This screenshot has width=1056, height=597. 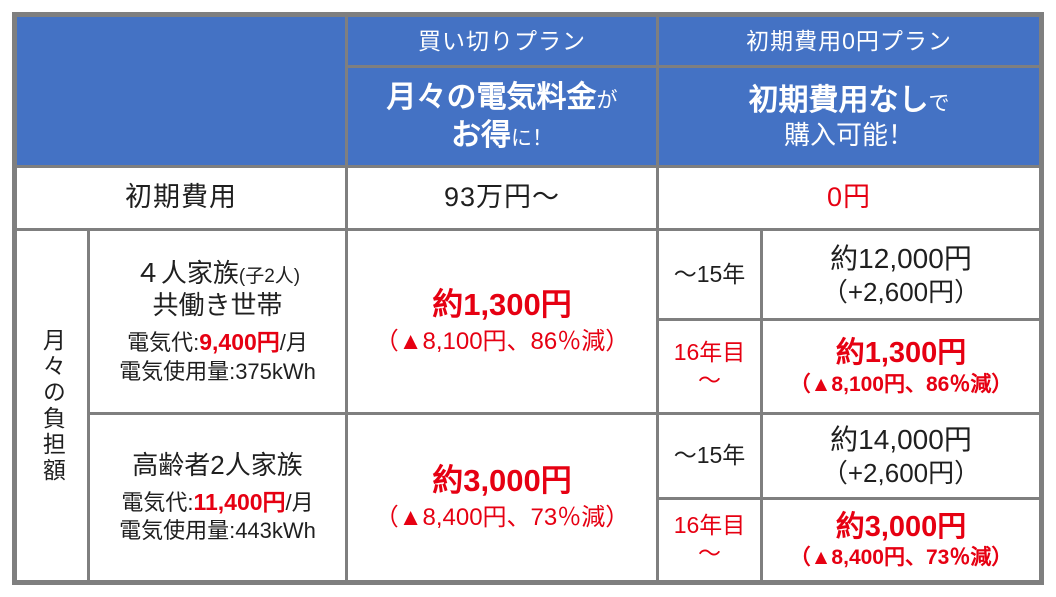 What do you see at coordinates (217, 371) in the screenshot?
I see `household1-usage-line: 電気使用量:375kWh` at bounding box center [217, 371].